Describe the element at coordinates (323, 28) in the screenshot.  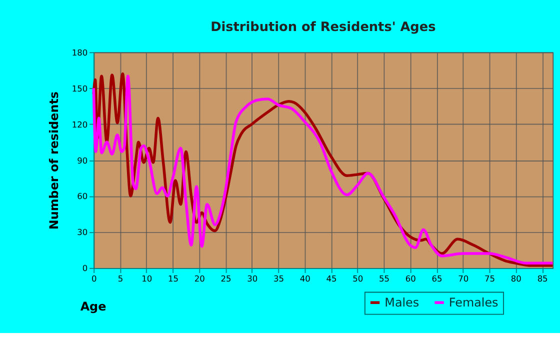
I see `chart-title: Distribution of Residents' Ages` at that location.